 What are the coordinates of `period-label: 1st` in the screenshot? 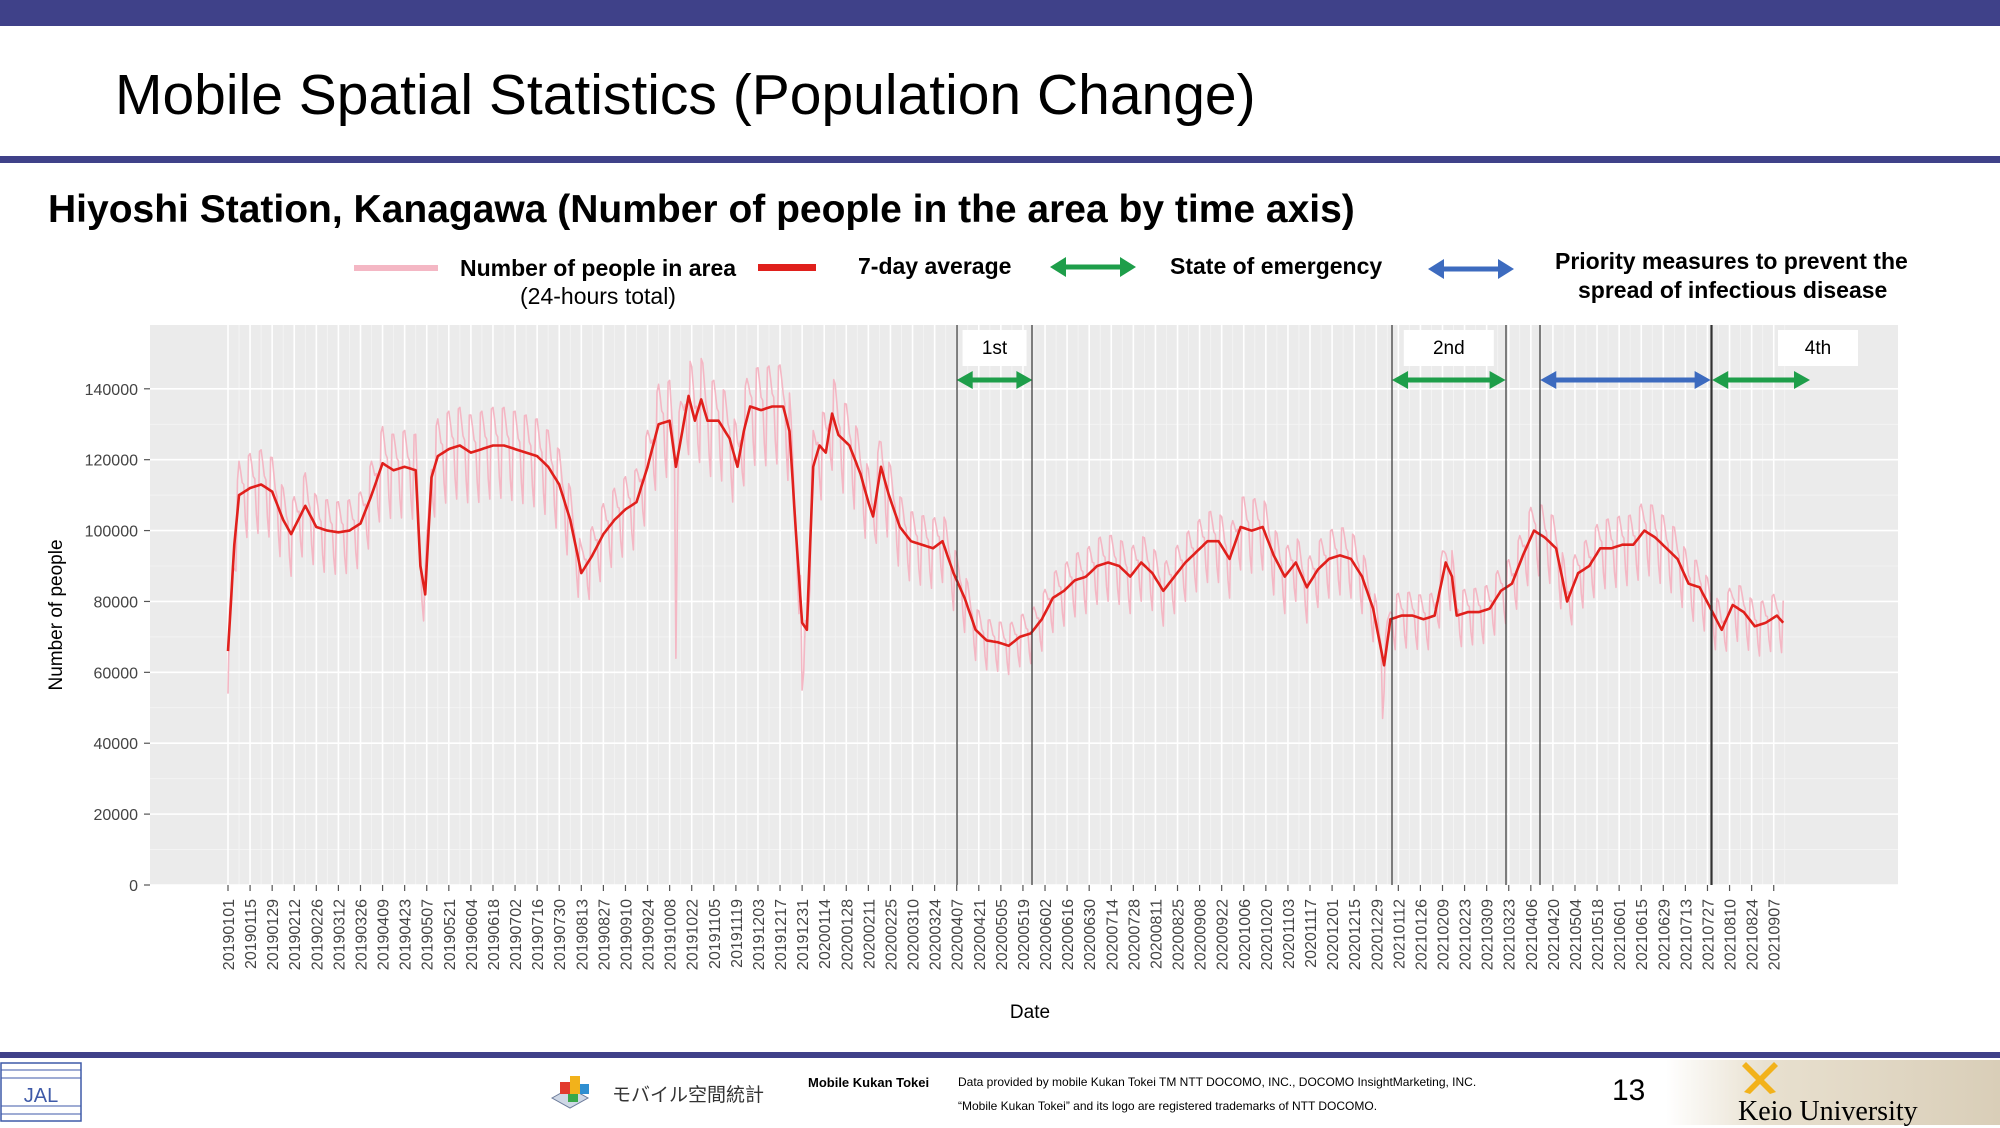 It's located at (995, 348).